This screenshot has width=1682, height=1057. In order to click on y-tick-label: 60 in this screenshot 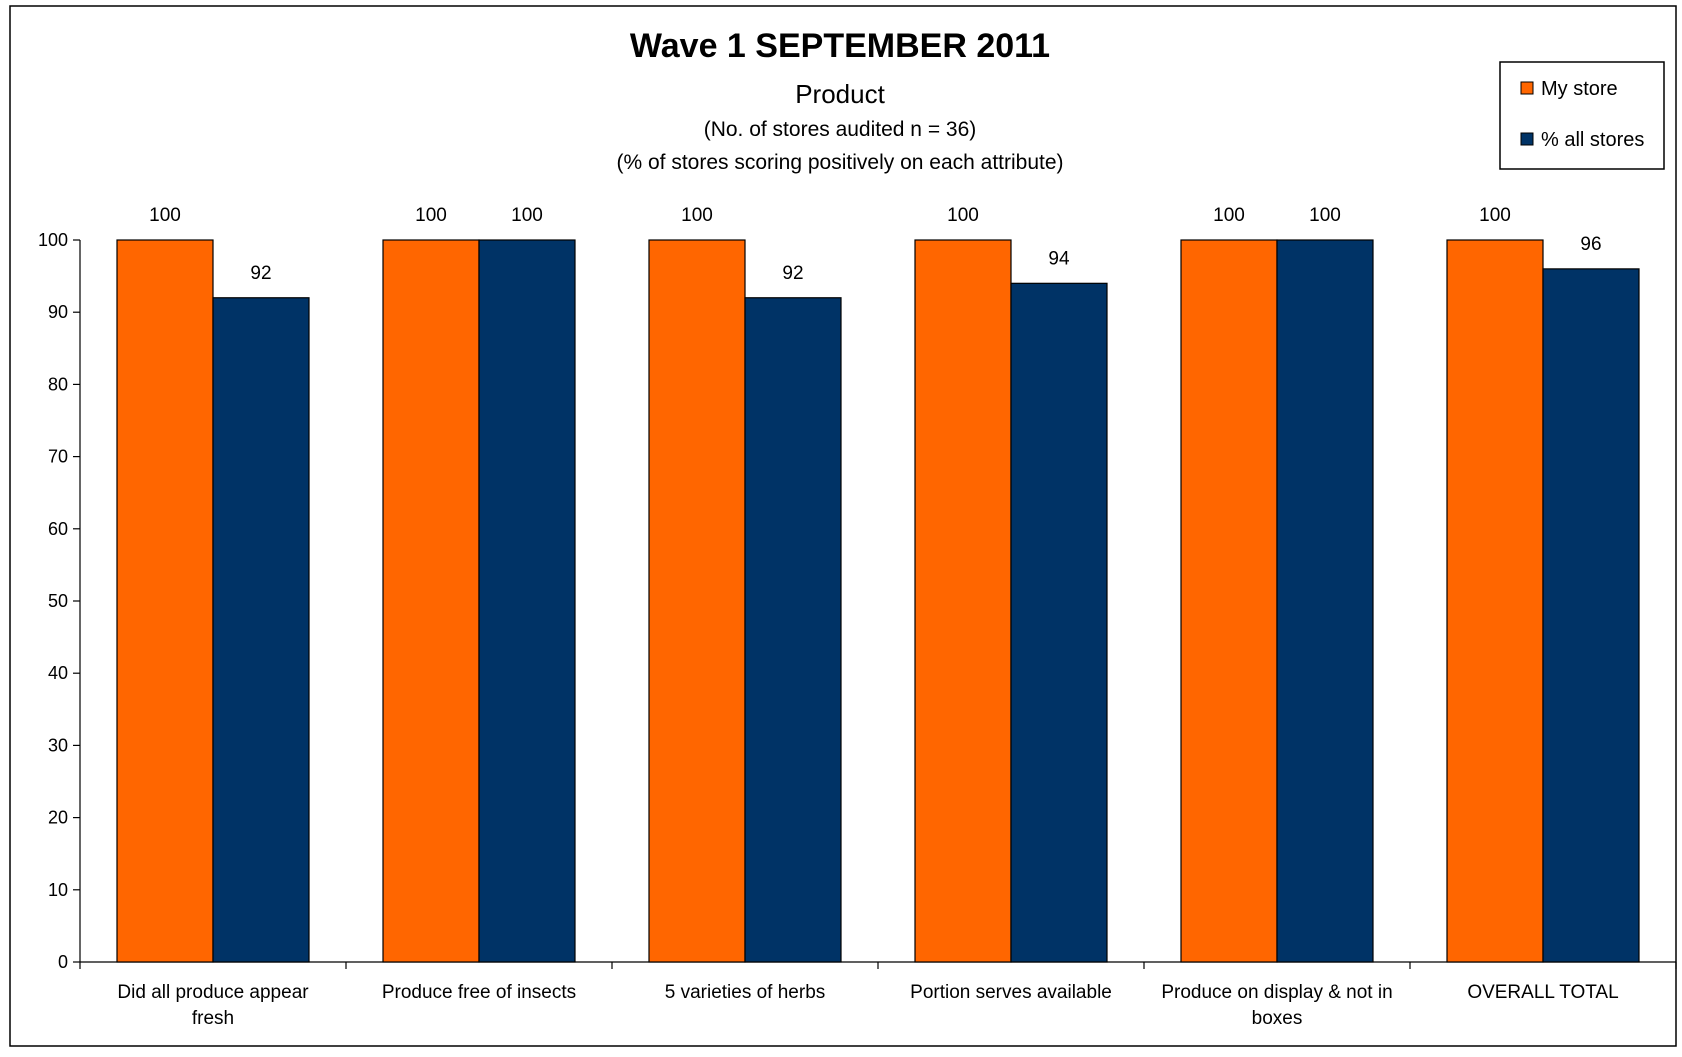, I will do `click(58, 529)`.